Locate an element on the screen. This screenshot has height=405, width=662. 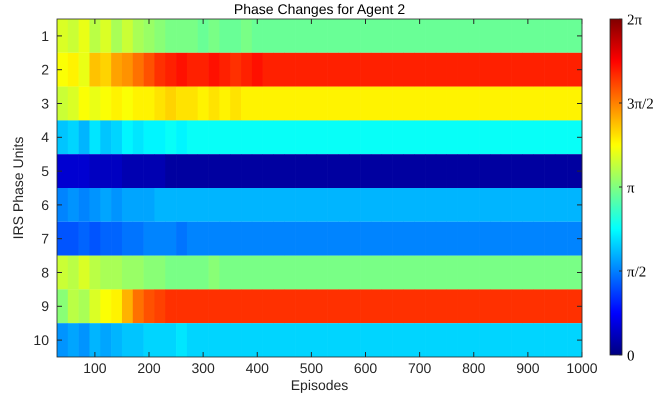
x-tick-label: 1000 is located at coordinates (582, 368).